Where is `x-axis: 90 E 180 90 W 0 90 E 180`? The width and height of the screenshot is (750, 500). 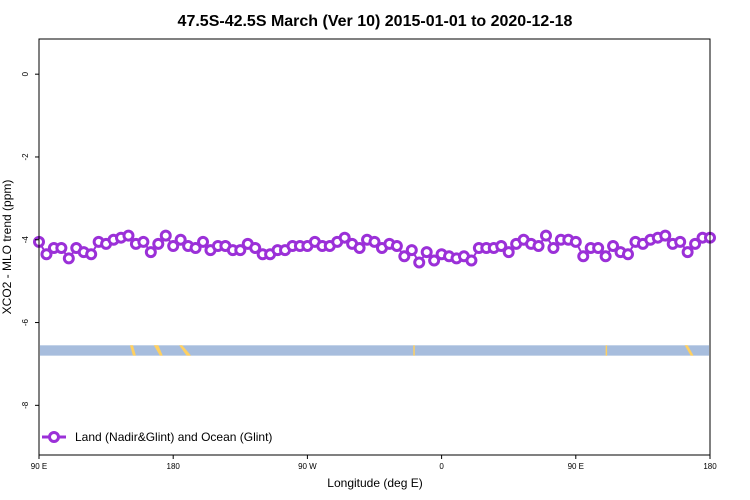
x-axis: 90 E 180 90 W 0 90 E 180 is located at coordinates (374, 463).